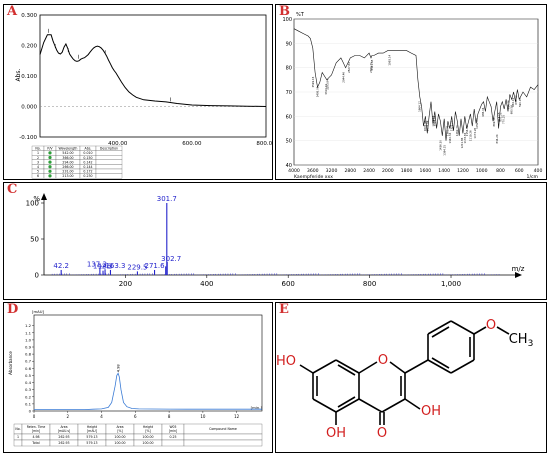 This screenshot has width=550, height=456. What do you see at coordinates (28, 332) in the screenshot?
I see `y-tick-label: 1.1` at bounding box center [28, 332].